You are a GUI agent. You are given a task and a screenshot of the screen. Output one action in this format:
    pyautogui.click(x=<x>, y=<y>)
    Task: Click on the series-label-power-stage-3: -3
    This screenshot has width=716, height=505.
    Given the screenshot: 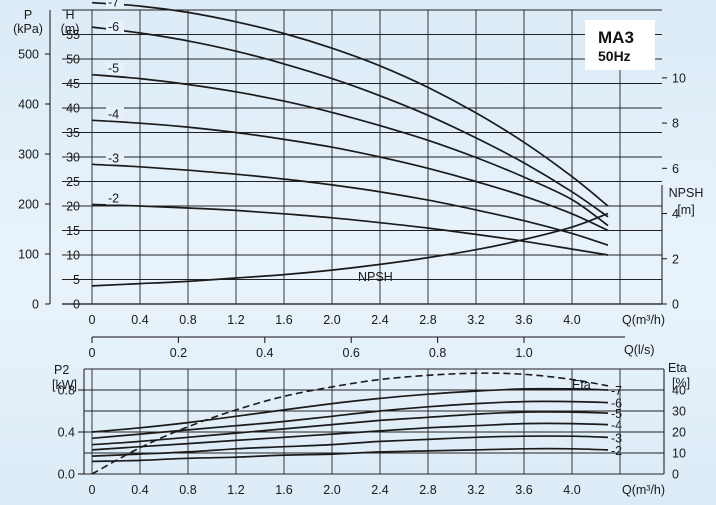 What is the action you would take?
    pyautogui.click(x=616, y=438)
    